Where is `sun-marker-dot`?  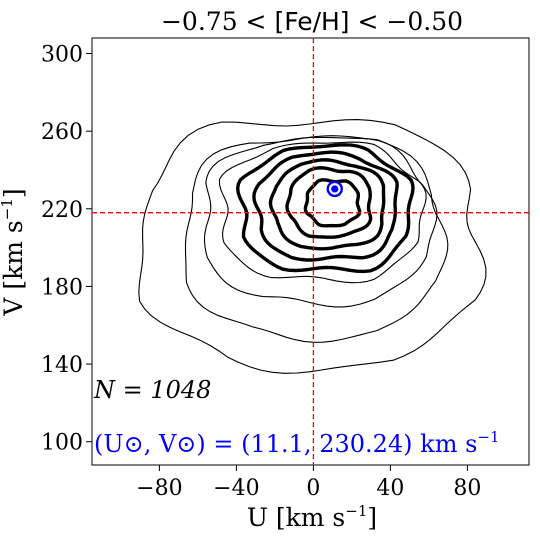
sun-marker-dot is located at coordinates (335, 189).